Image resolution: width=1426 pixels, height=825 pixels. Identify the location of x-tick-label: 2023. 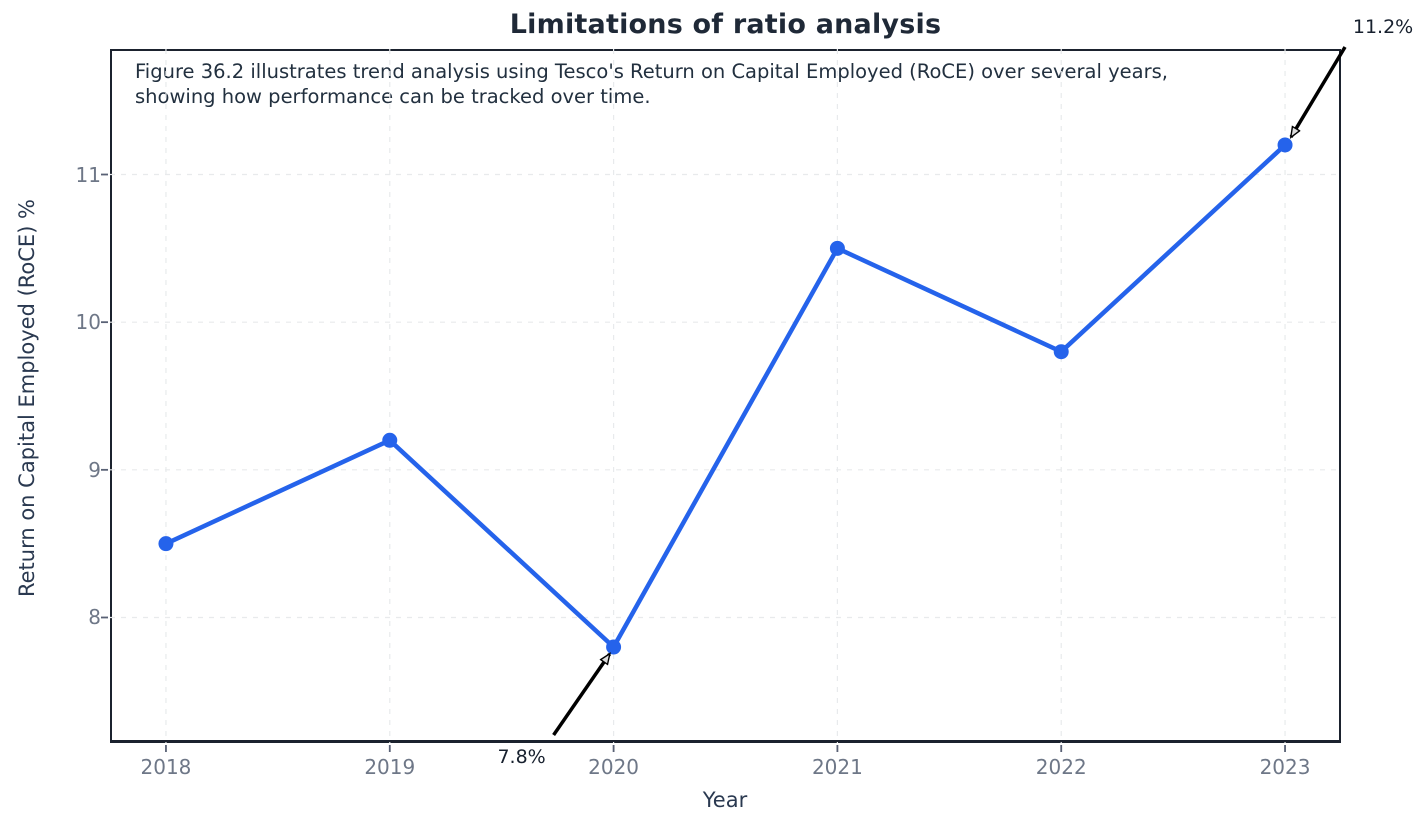
(1285, 767).